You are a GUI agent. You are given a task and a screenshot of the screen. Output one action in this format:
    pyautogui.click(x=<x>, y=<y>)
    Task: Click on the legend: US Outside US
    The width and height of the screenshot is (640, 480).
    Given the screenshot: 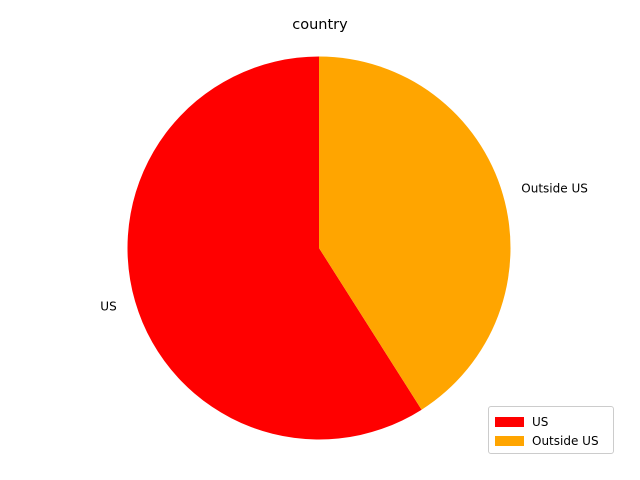 What is the action you would take?
    pyautogui.click(x=551, y=430)
    